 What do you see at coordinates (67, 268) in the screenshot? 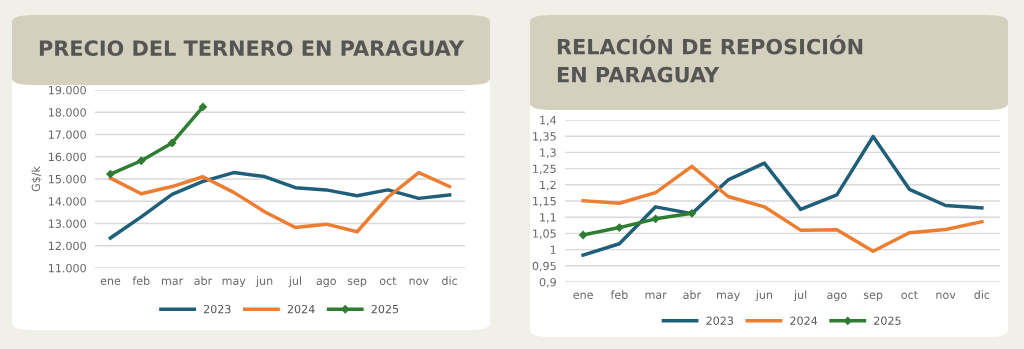
I see `y-tick-label: 11.000` at bounding box center [67, 268].